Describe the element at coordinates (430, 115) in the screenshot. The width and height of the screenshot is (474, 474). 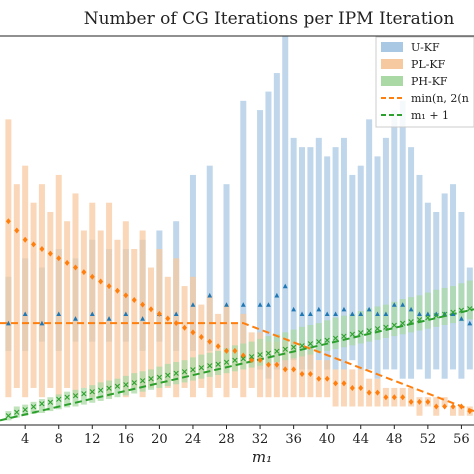
I see `legend-label-m-1: m₁ + 1` at that location.